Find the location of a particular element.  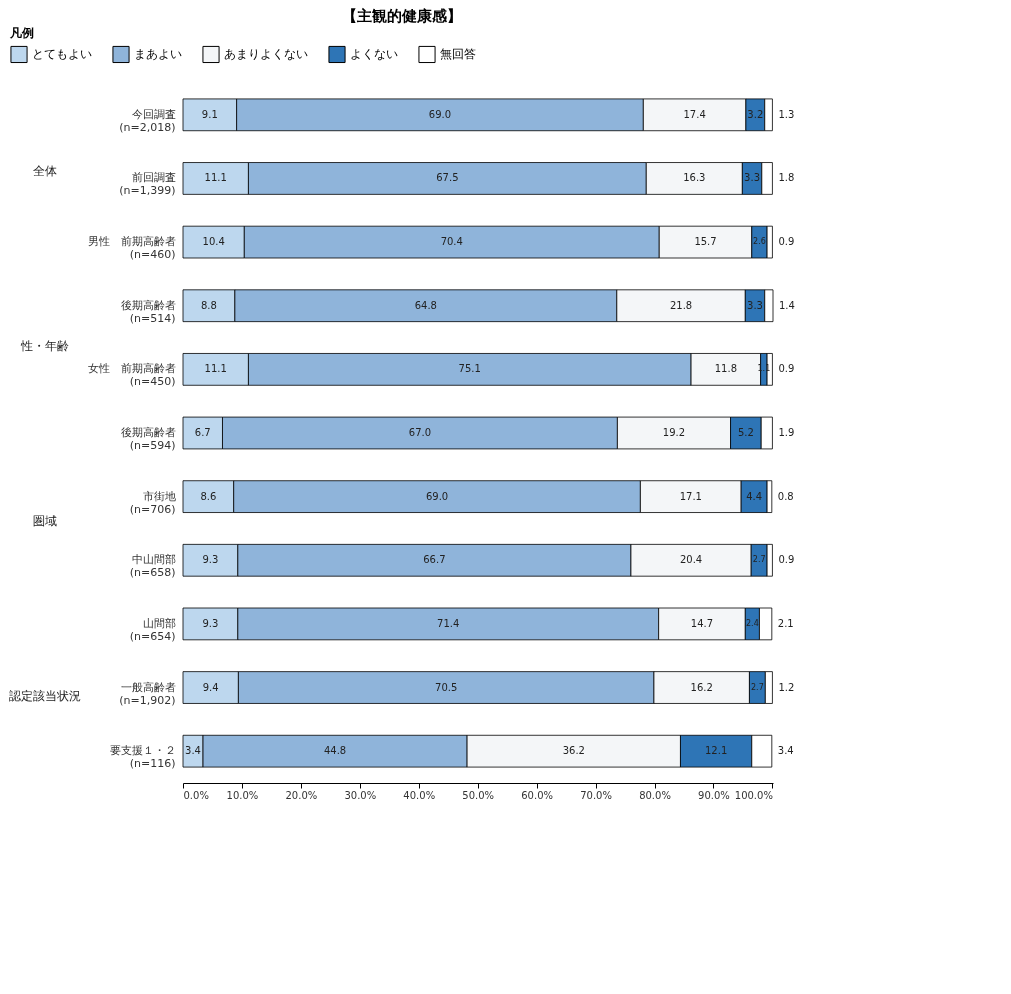

legend-label: まあよい is located at coordinates (158, 54).